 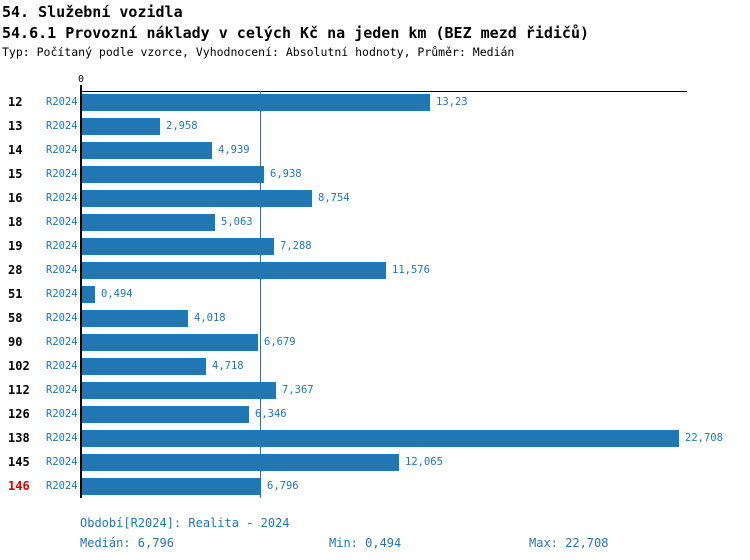 I want to click on bar-value-label: 6,796, so click(x=283, y=486).